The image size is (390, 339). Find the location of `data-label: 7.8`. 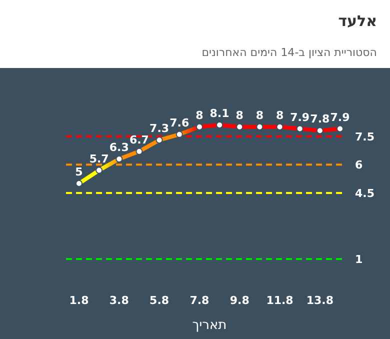

data-label: 7.8 is located at coordinates (320, 119).